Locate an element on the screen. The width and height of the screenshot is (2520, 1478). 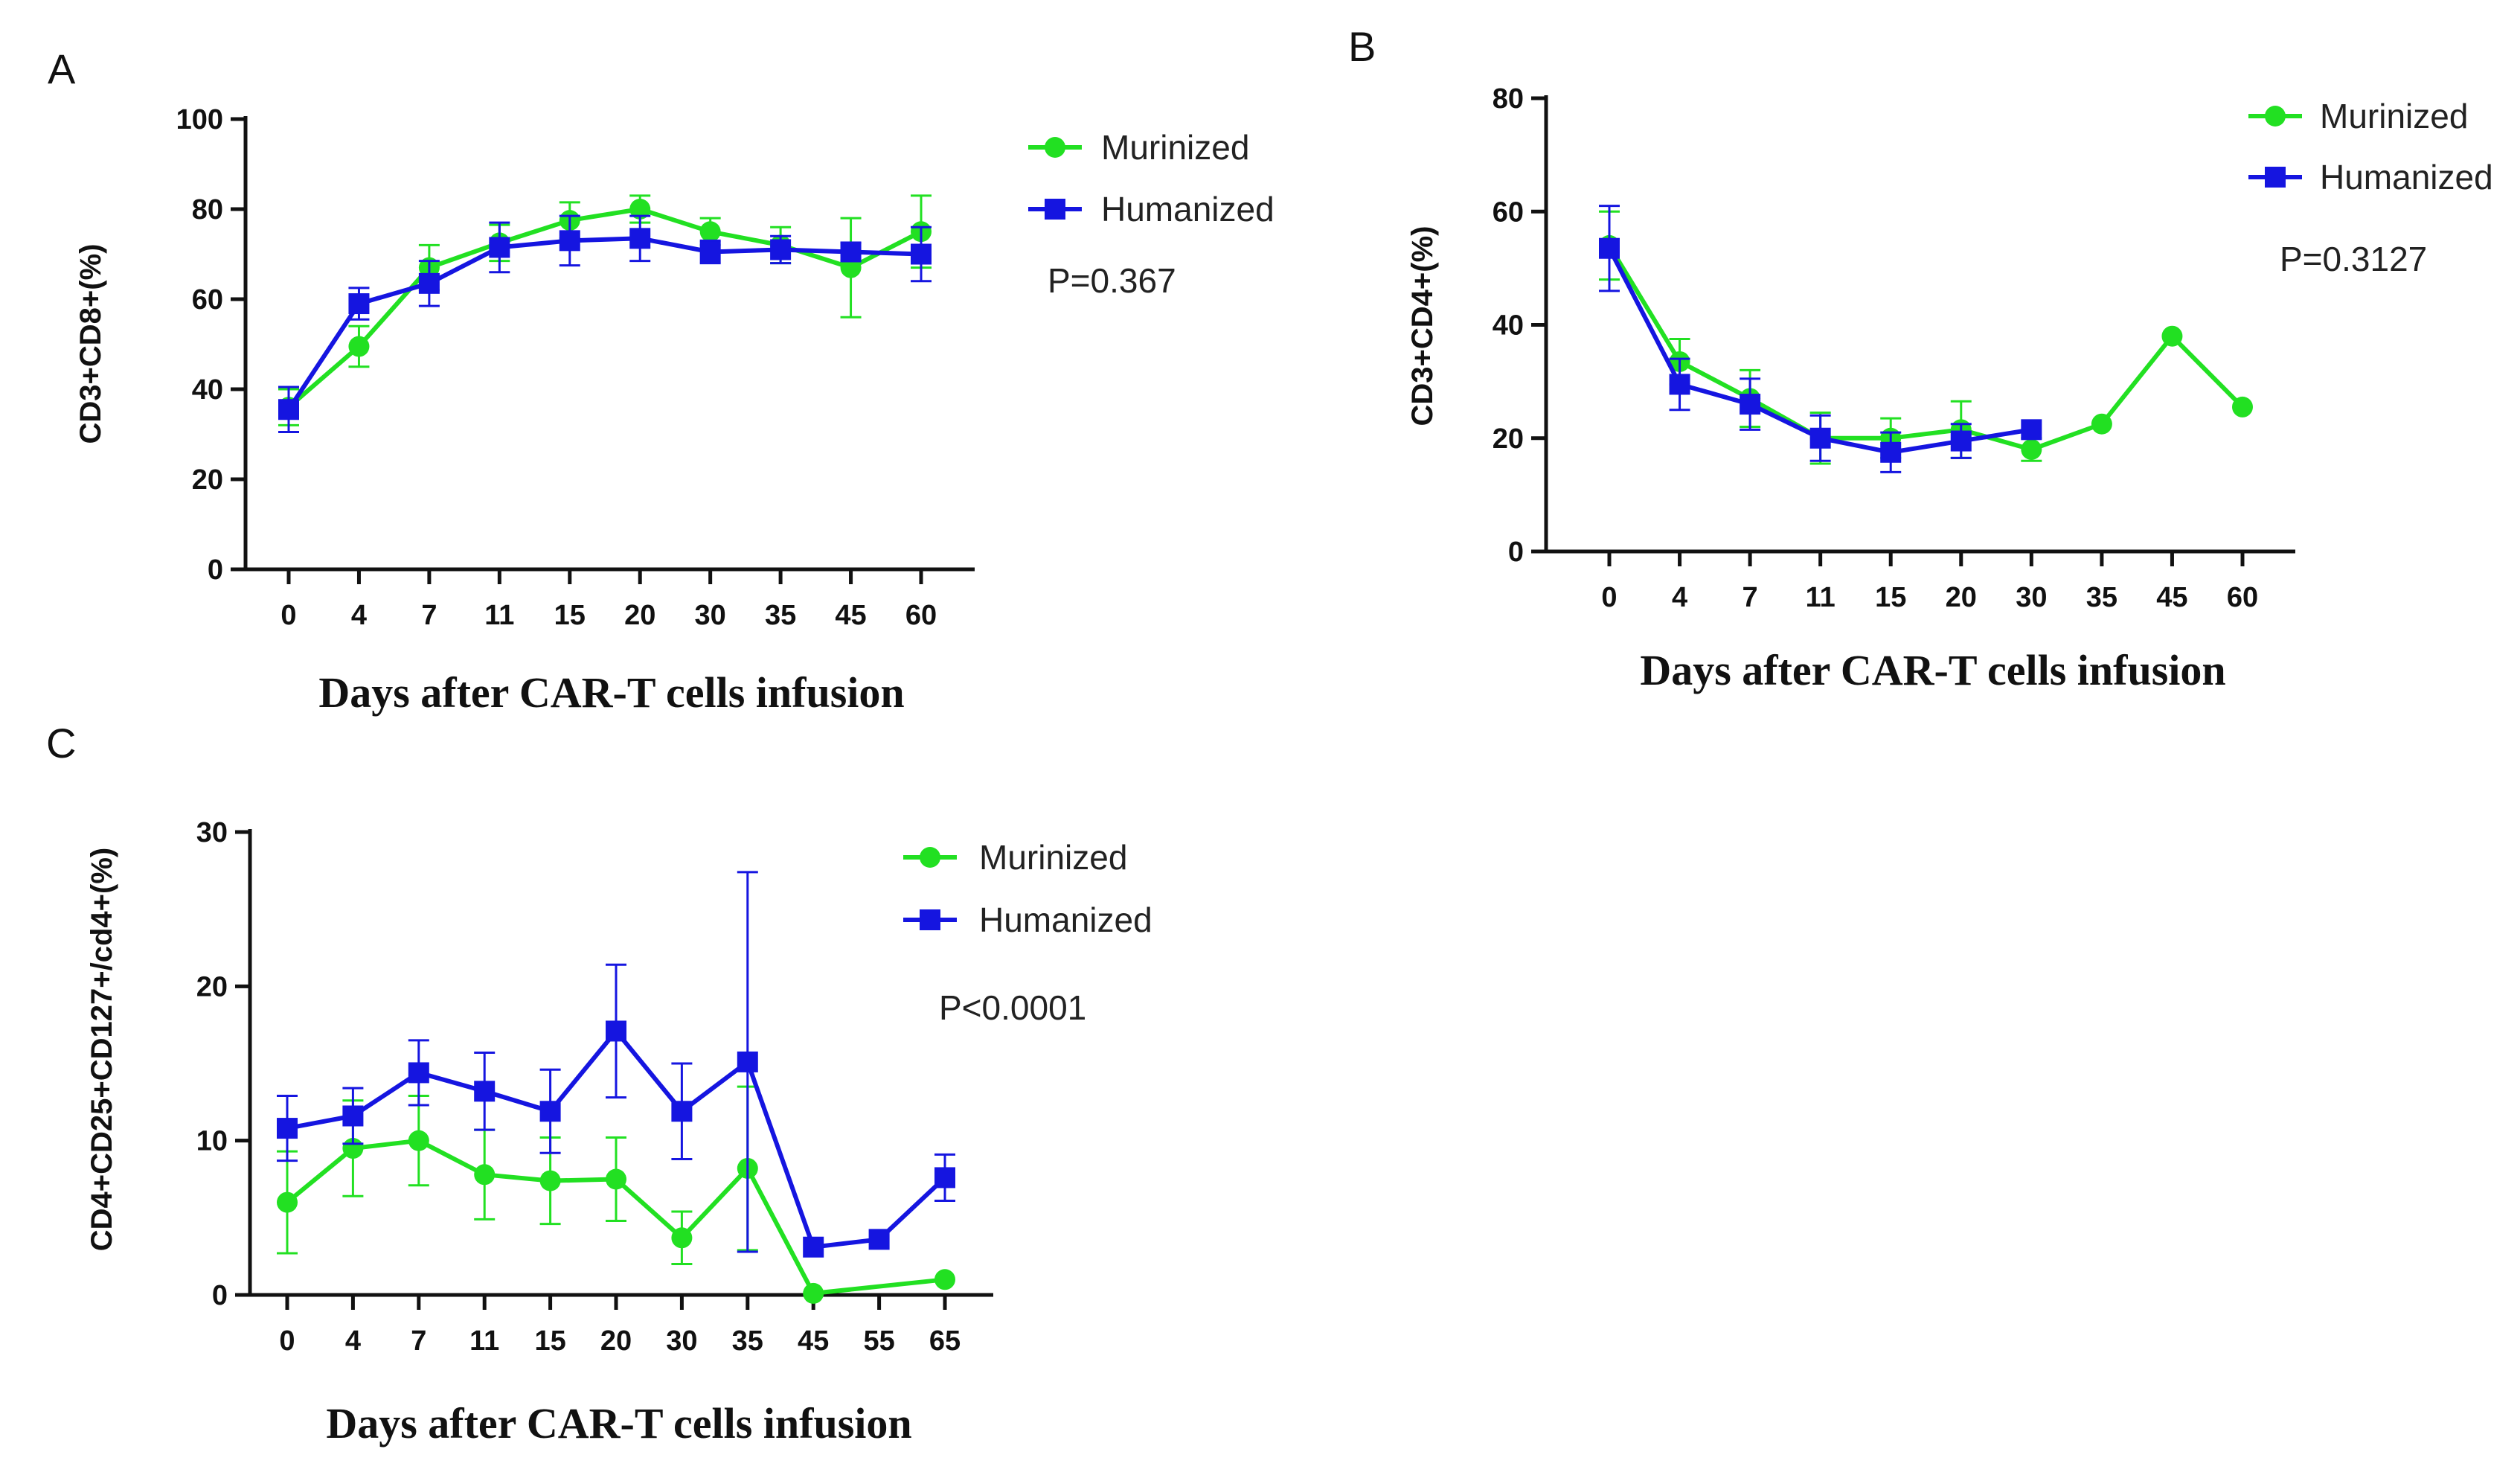
panel-c-plot: 0 10 20 30 0 4 7 11 15 20 30 35 45 55 65 is located at coordinates (594, 1087).